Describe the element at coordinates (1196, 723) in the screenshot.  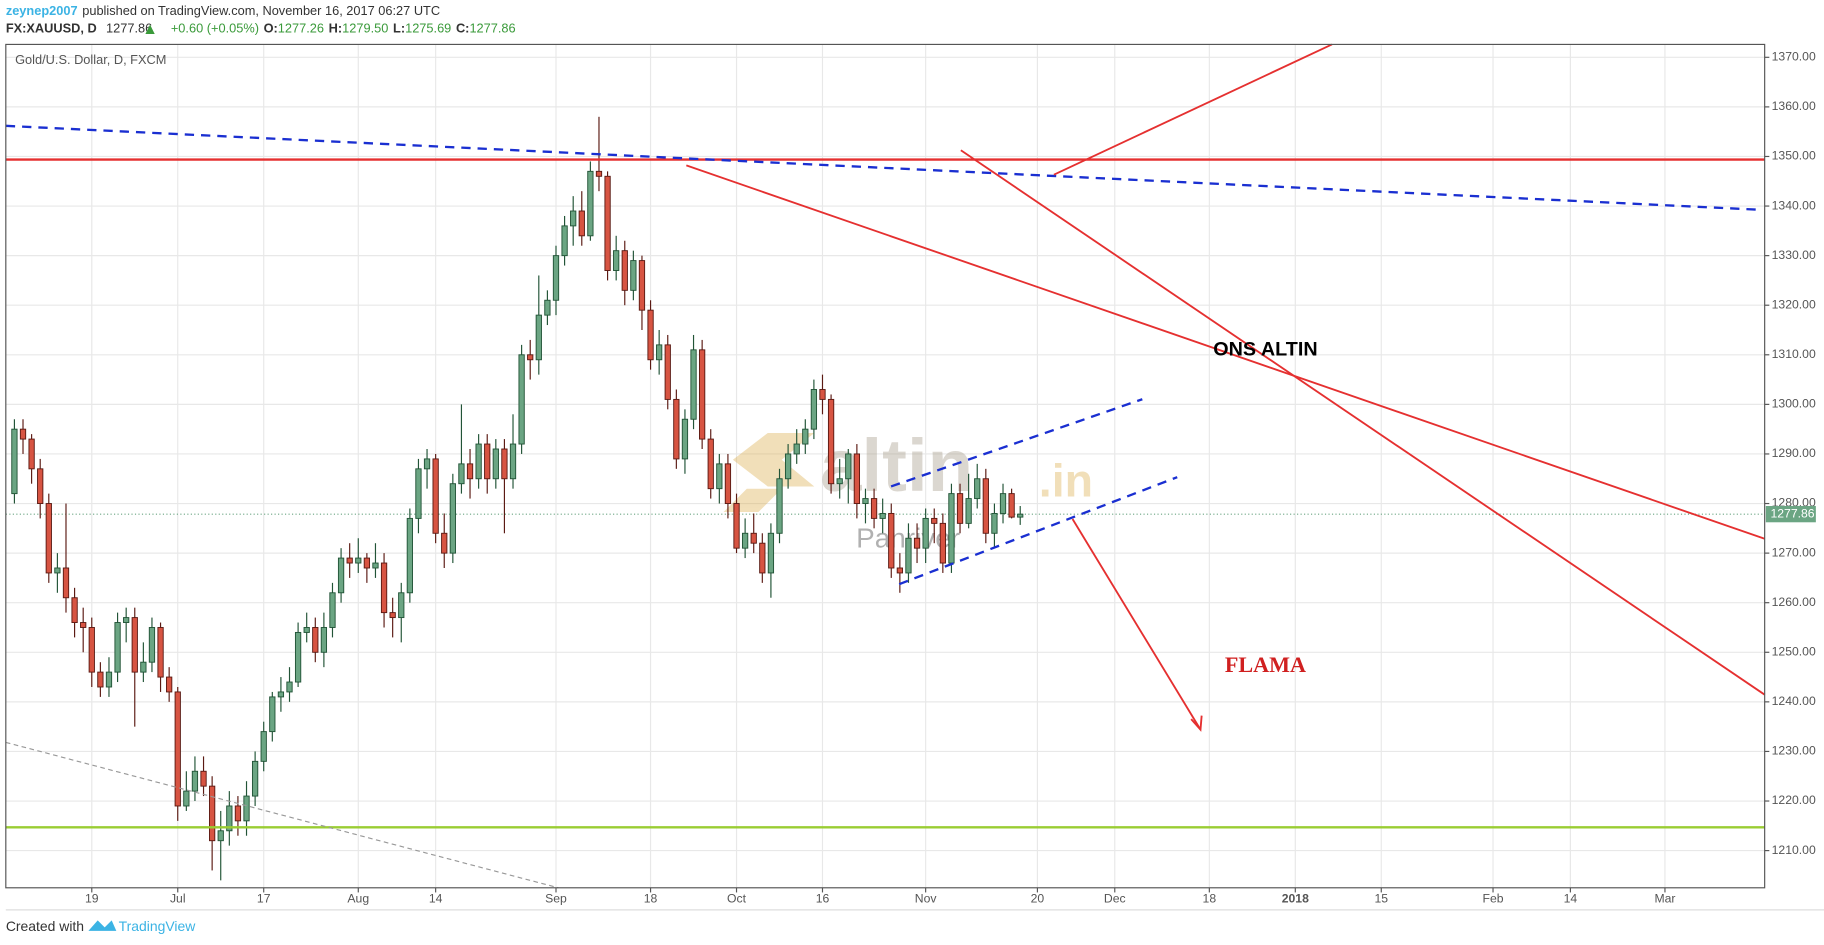
I see `arrow-head` at that location.